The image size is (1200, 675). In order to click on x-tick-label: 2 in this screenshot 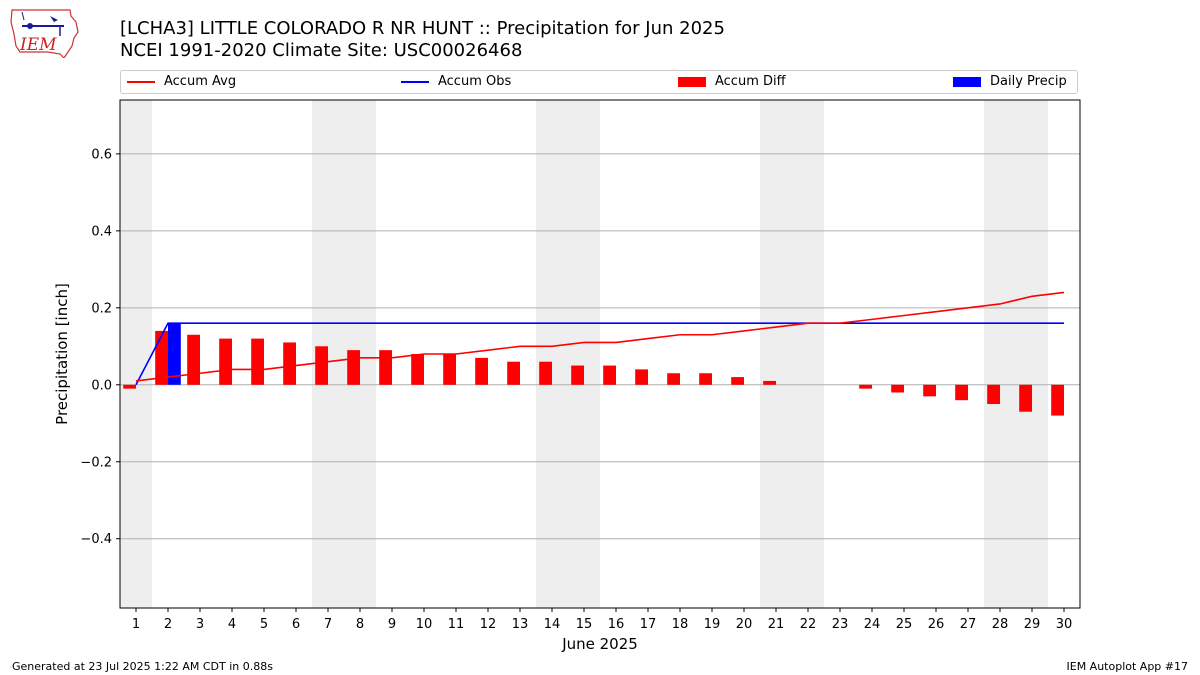, I will do `click(168, 624)`.